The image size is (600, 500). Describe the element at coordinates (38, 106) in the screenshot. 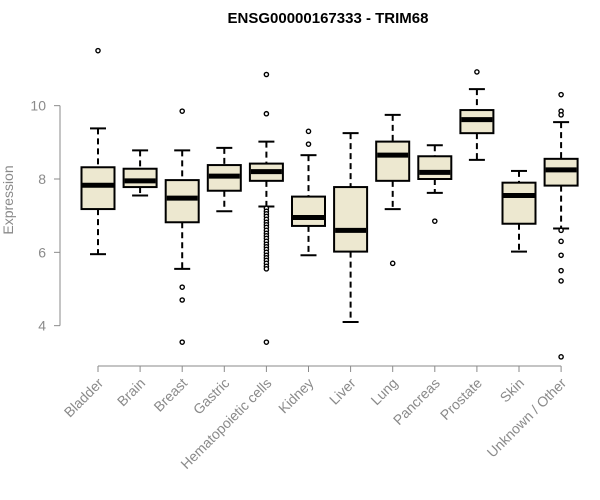

I see `y-tick-label: 10` at that location.